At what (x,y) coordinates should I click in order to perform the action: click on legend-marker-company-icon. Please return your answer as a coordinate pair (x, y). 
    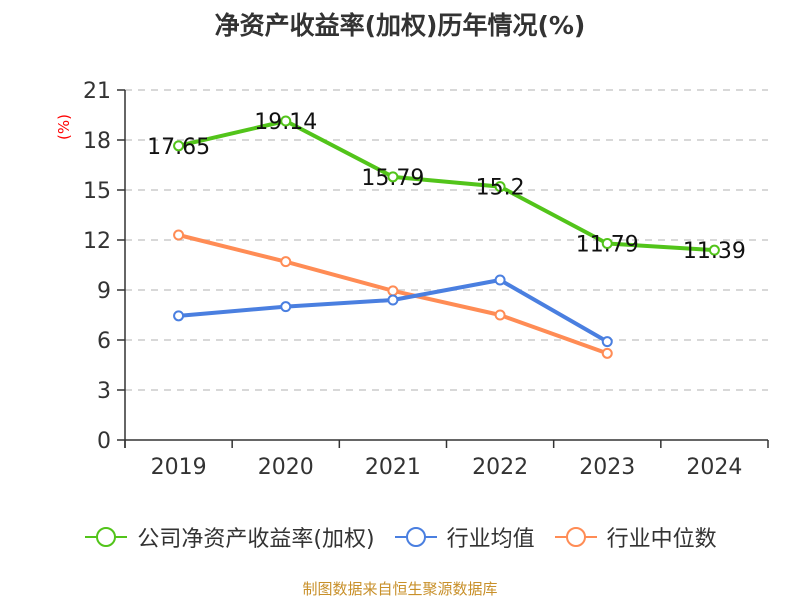
    Looking at the image, I should click on (106, 537).